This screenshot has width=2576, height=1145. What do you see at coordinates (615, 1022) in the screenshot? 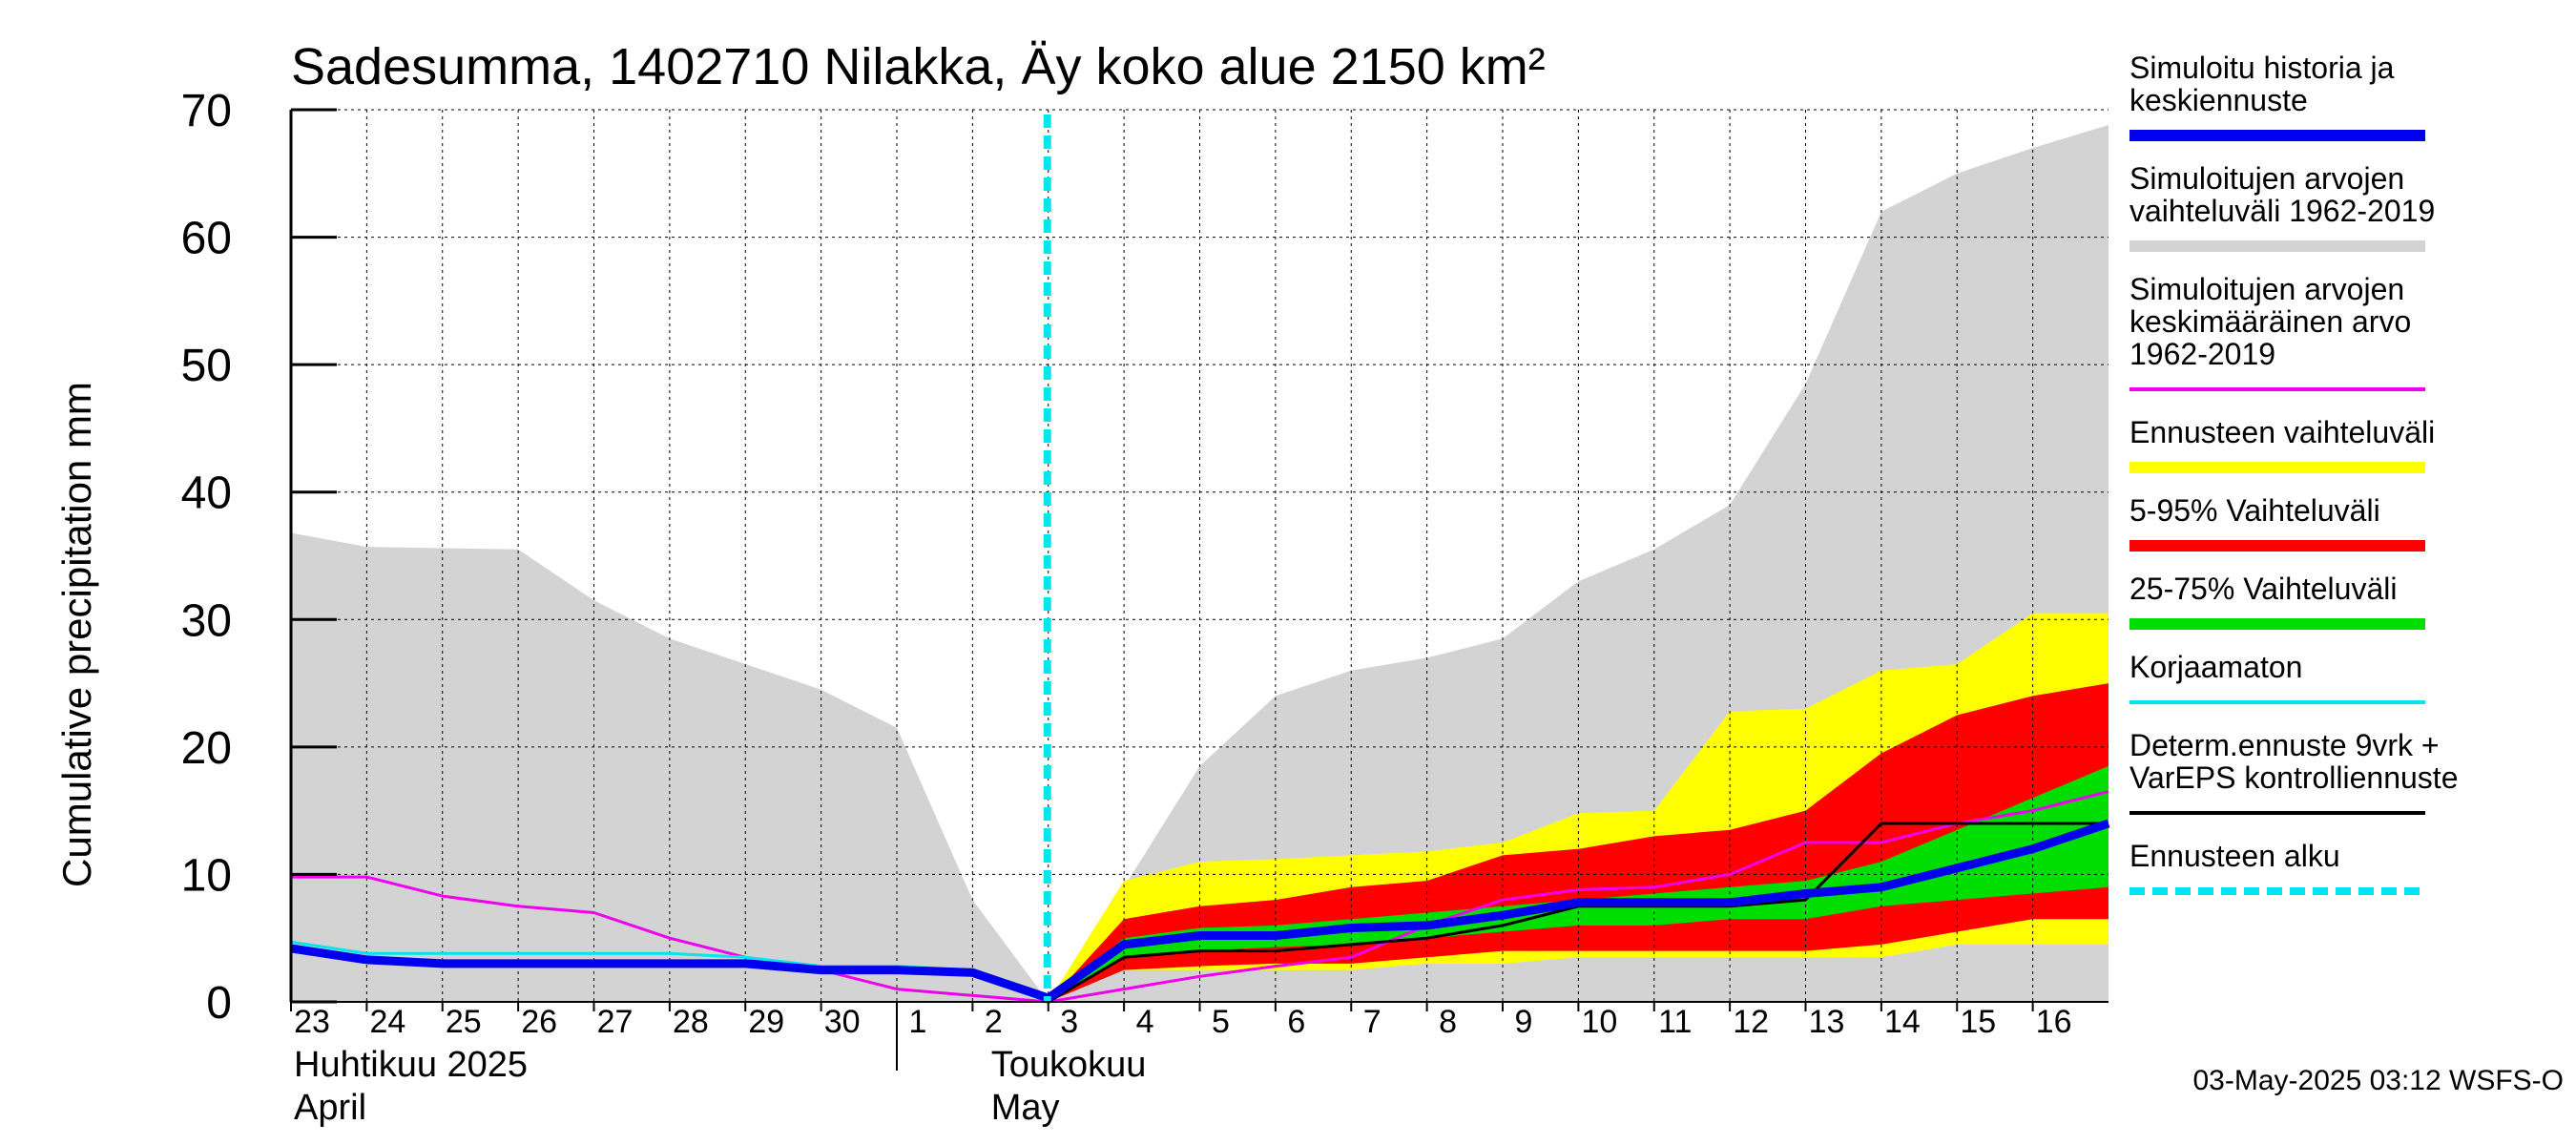
I see `x-tick-label-4: 27` at bounding box center [615, 1022].